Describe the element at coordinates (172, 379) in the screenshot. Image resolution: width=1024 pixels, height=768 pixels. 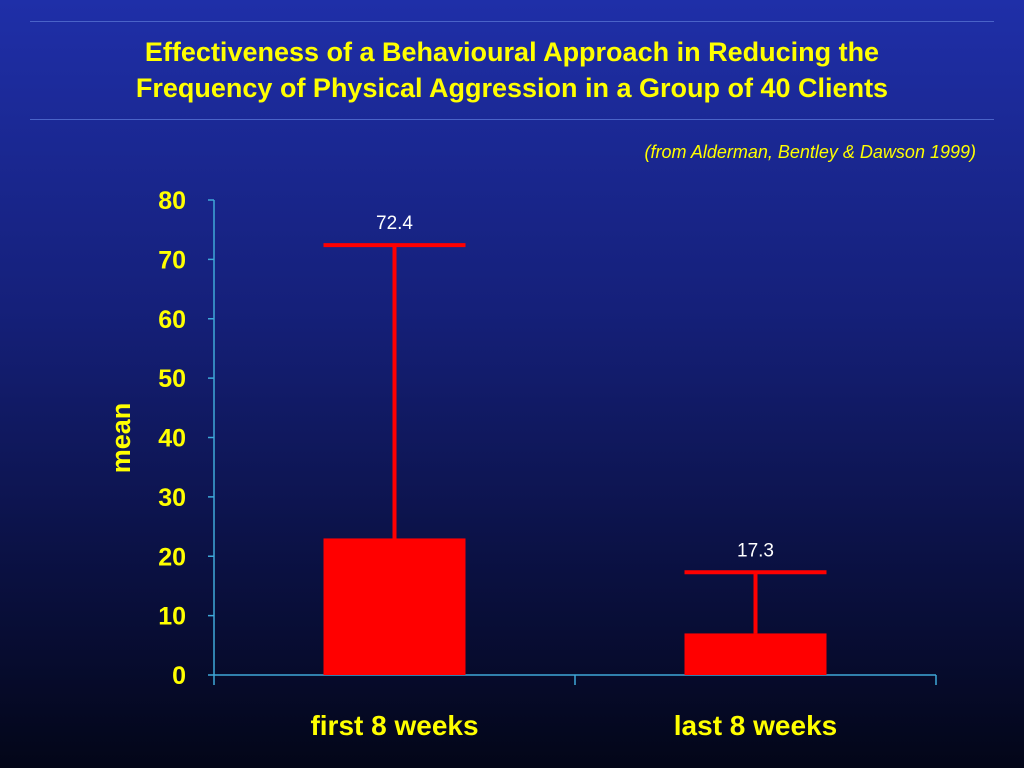
I see `y-tick-label: 50` at that location.